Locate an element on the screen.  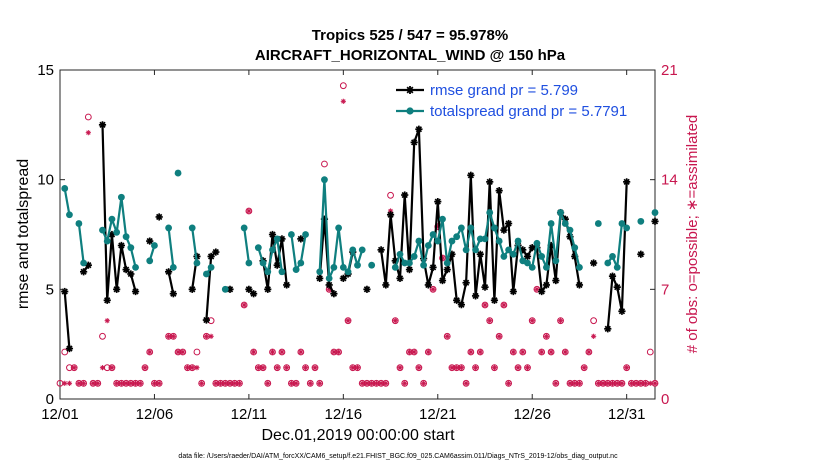
y2-tick-label: 0 is located at coordinates (665, 399).